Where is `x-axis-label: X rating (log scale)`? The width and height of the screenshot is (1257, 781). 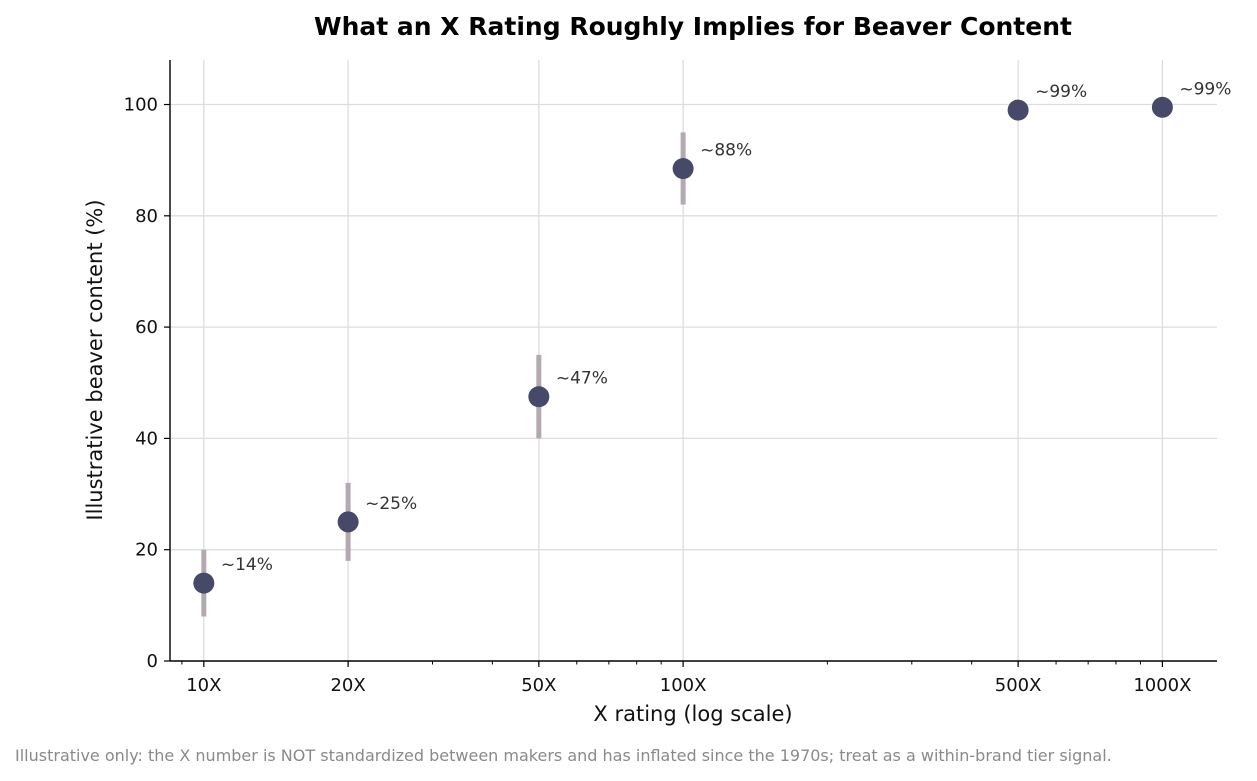 x-axis-label: X rating (log scale) is located at coordinates (692, 714).